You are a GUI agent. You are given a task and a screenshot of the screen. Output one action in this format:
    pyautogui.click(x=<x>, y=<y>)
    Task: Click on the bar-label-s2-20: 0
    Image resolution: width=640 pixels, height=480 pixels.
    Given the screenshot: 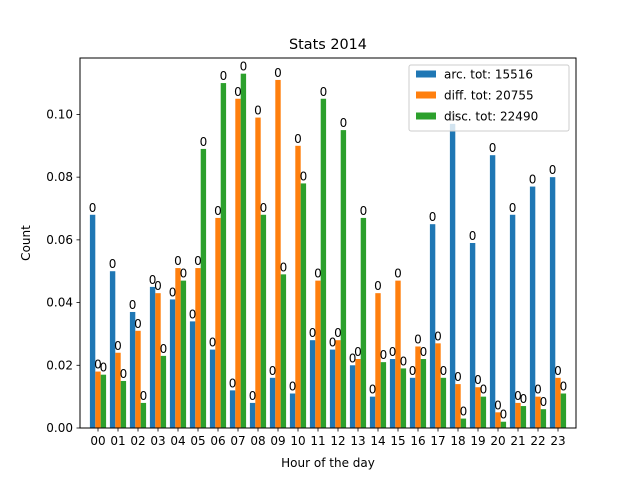 What is the action you would take?
    pyautogui.click(x=504, y=415)
    